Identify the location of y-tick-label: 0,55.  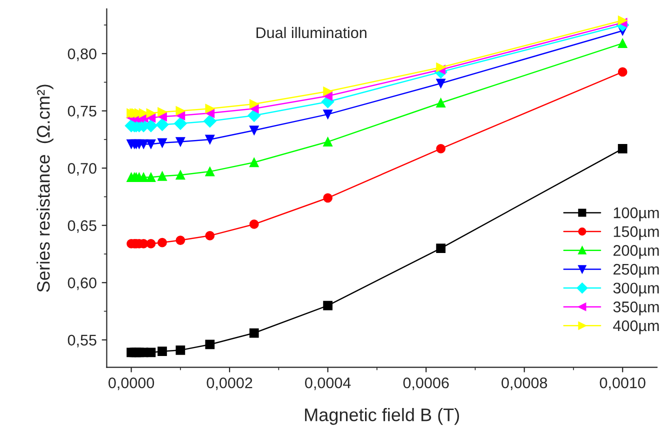
(82, 341).